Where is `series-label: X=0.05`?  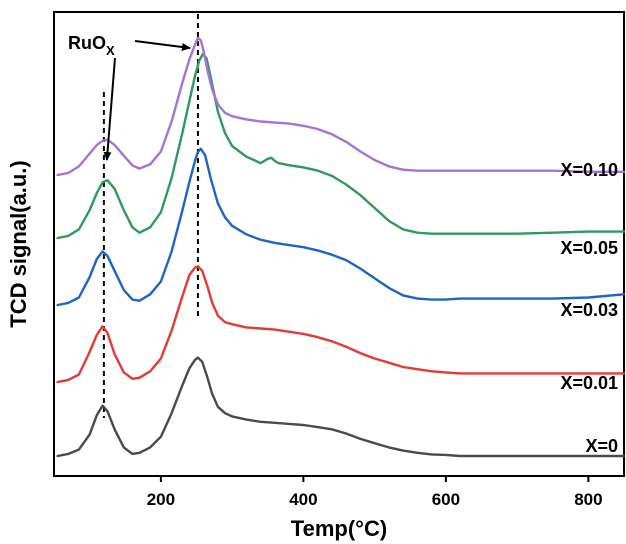 series-label: X=0.05 is located at coordinates (589, 248).